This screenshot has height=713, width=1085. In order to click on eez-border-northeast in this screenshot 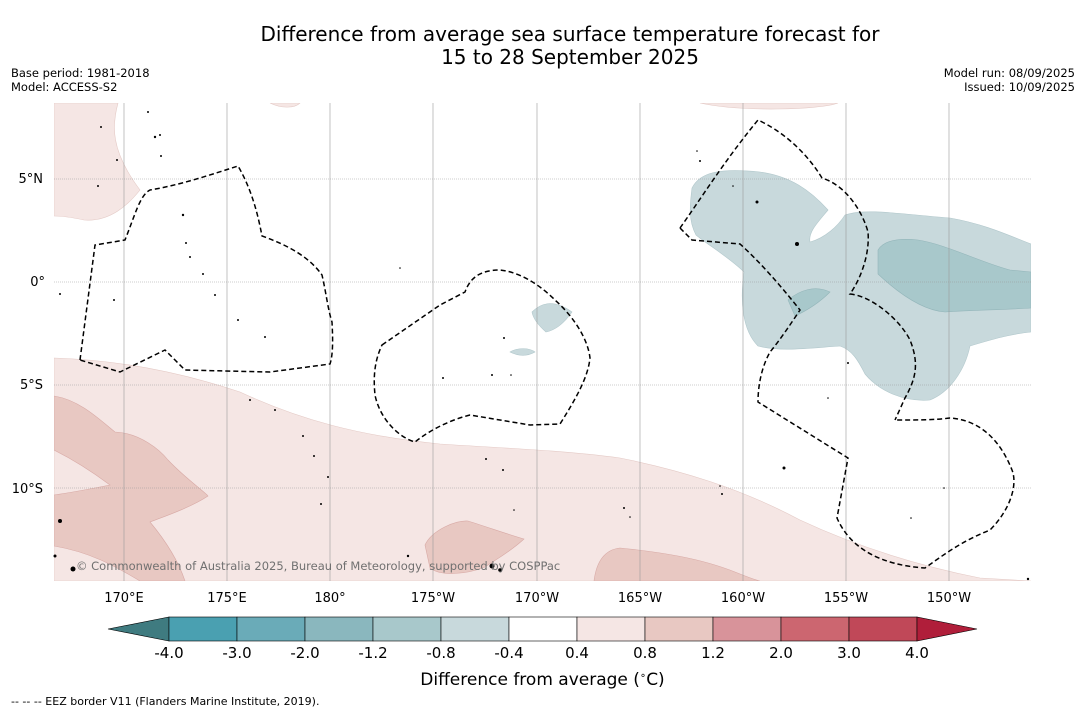, I will do `click(798, 270)`.